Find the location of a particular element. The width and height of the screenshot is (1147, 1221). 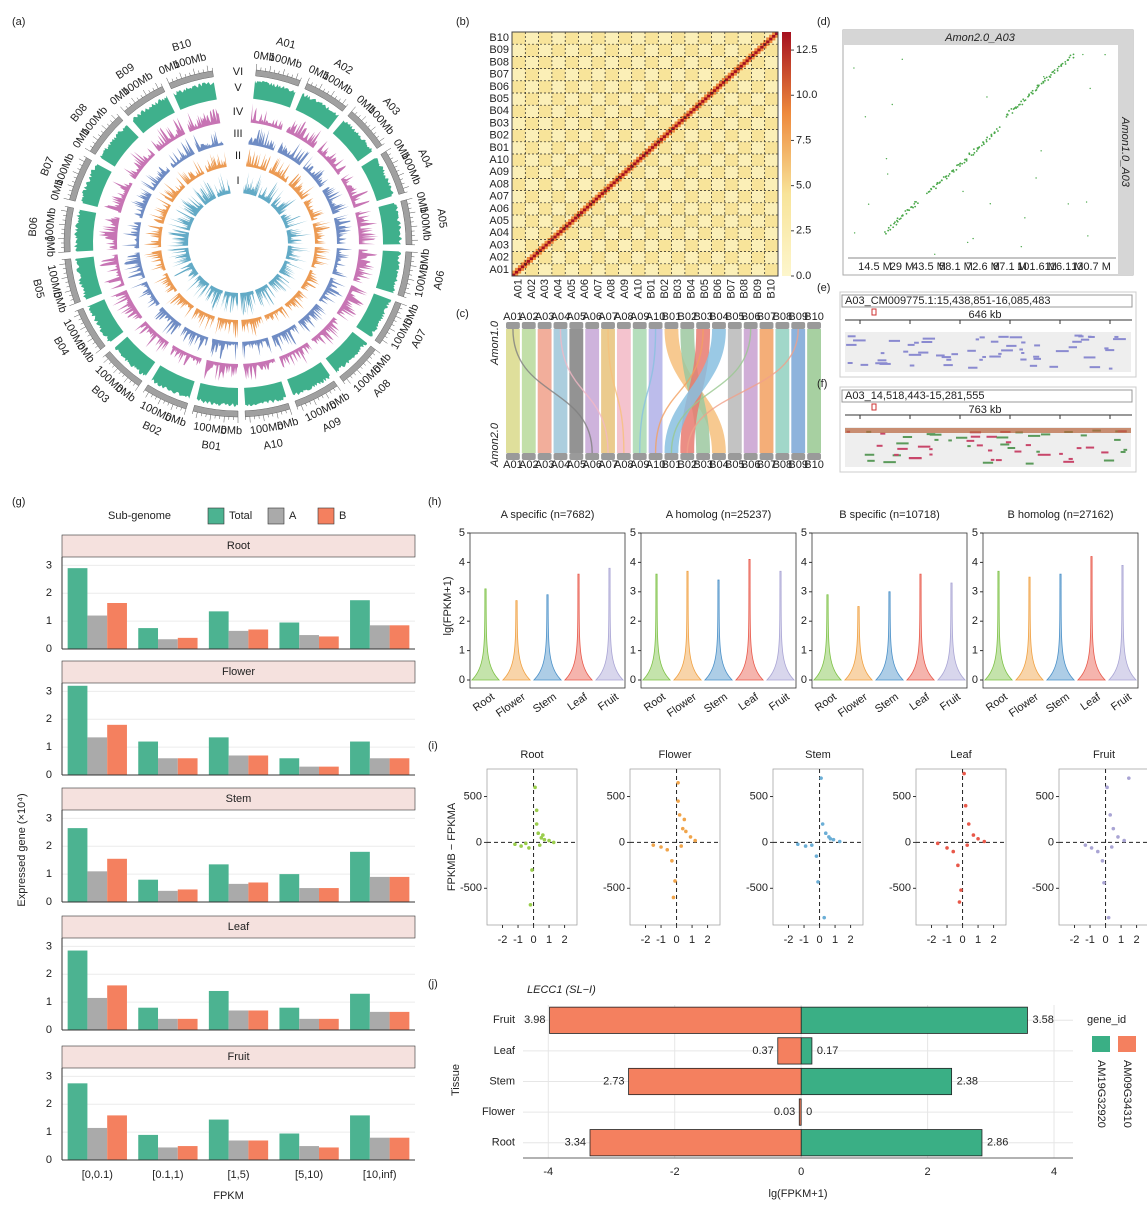

chromosome-label: B06 is located at coordinates (751, 465).